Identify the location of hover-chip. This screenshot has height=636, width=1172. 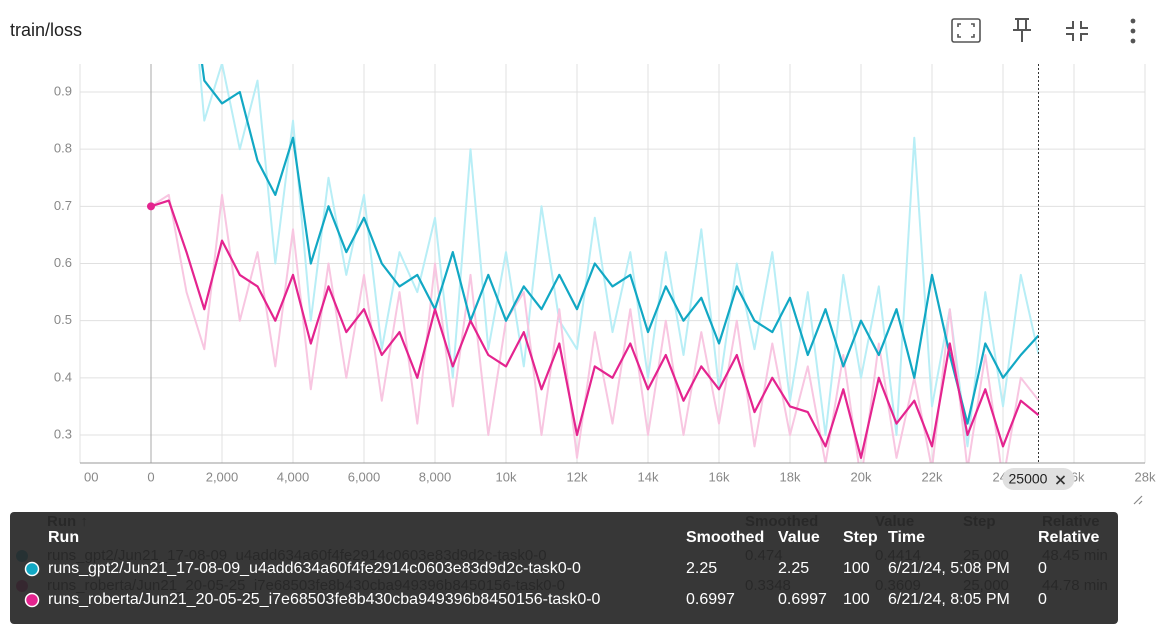
(1038, 479).